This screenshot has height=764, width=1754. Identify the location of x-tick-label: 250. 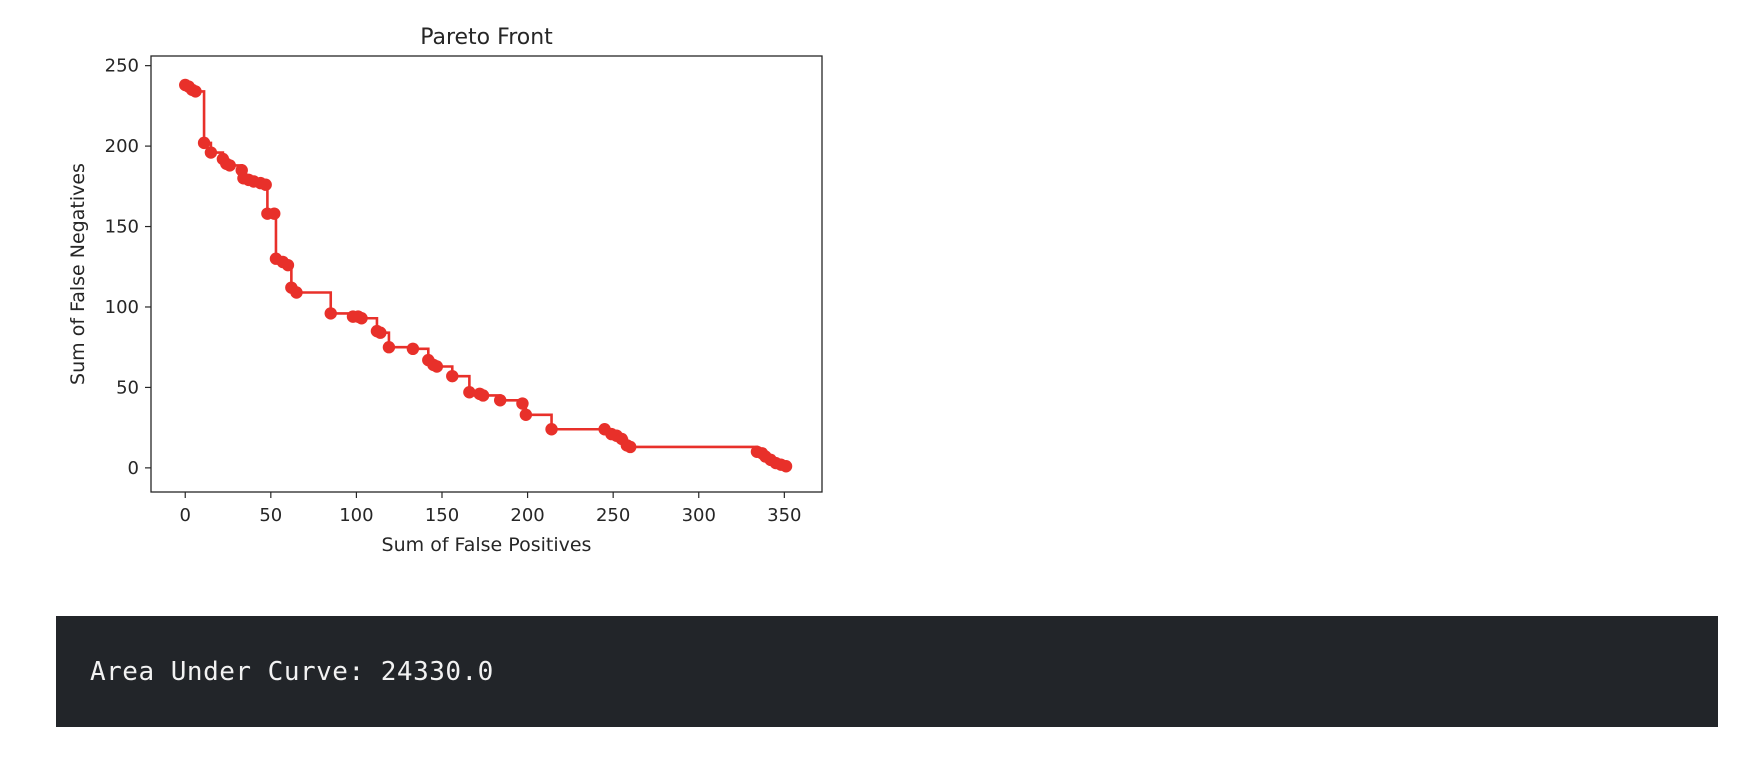
(613, 515).